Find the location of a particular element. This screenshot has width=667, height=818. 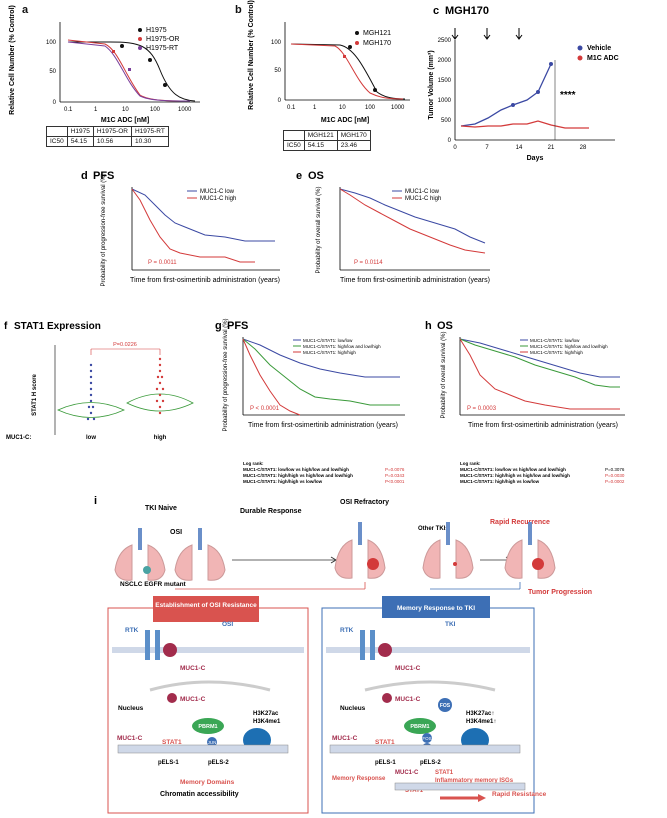

memory-domains-label: Memory Domains is located at coordinates (207, 782).